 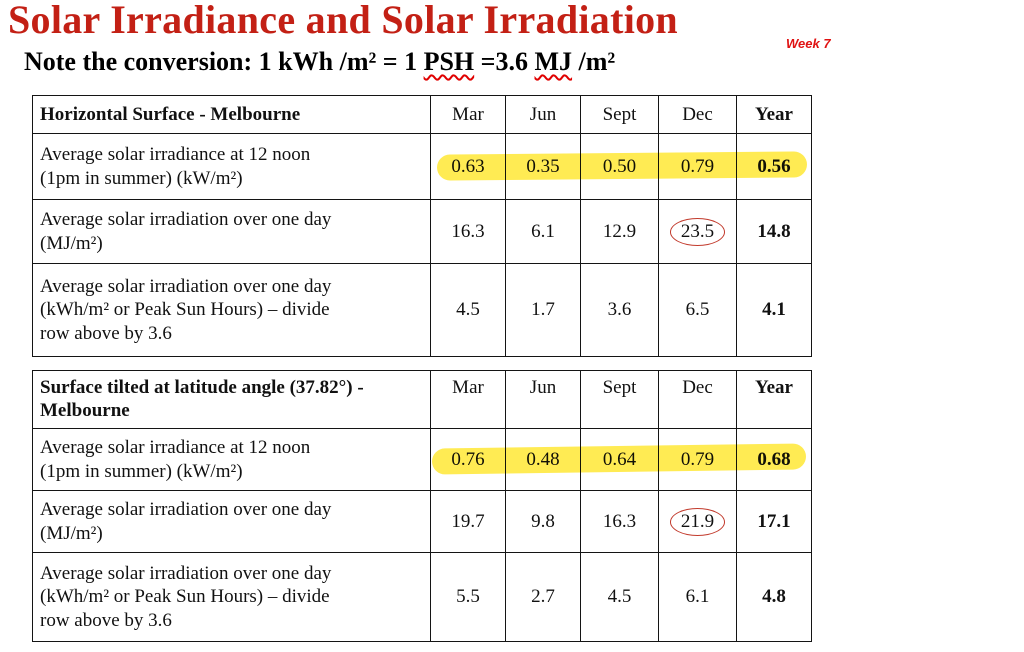 I want to click on table2-r2-year: 17.1, so click(x=774, y=522).